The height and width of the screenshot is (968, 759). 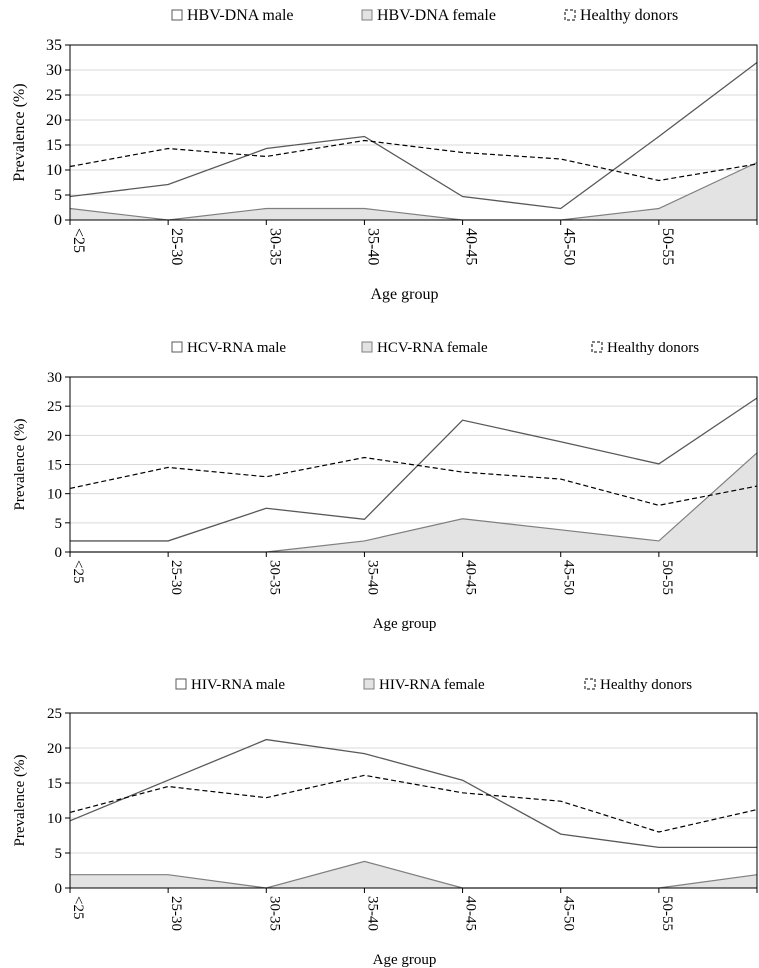 I want to click on legend-label: HIV-RNA female, so click(x=432, y=685).